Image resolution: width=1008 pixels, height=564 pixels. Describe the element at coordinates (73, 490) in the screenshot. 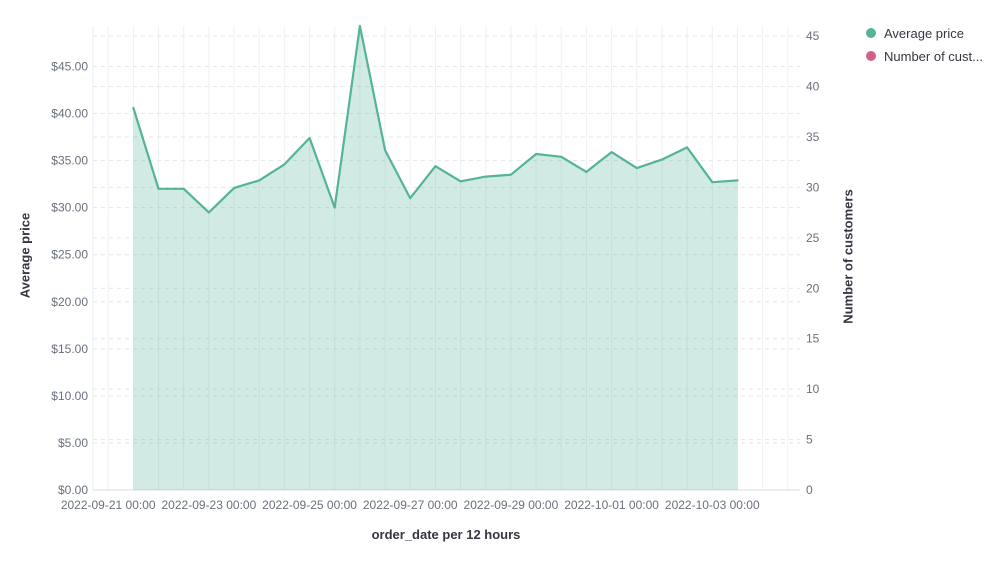

I see `y-left-tick-label: $0.00` at that location.